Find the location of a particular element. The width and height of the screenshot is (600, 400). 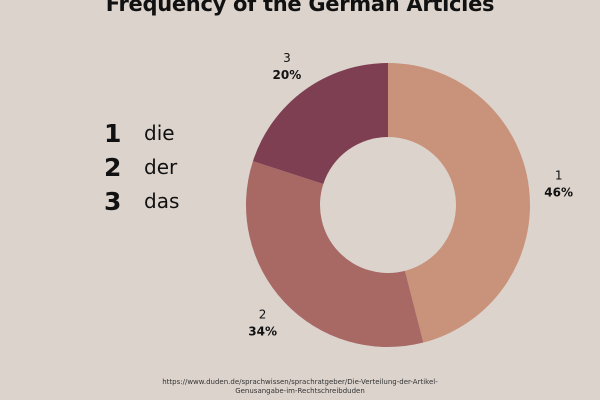

slice-label-3: 320% is located at coordinates (287, 66).